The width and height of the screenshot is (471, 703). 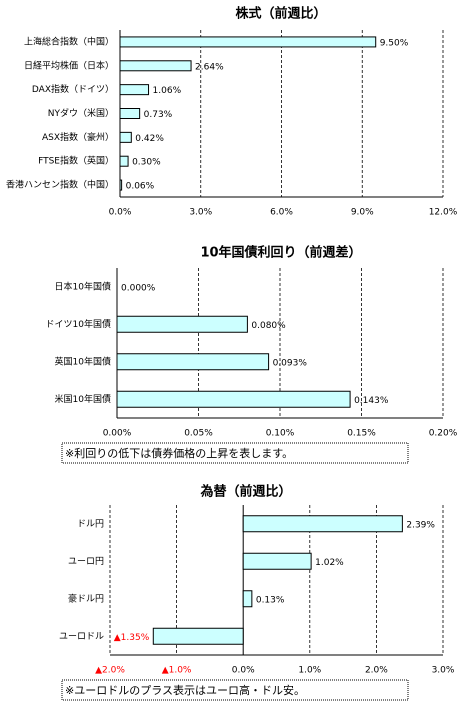 I want to click on x-tick-label: 6.0%, so click(x=281, y=213).